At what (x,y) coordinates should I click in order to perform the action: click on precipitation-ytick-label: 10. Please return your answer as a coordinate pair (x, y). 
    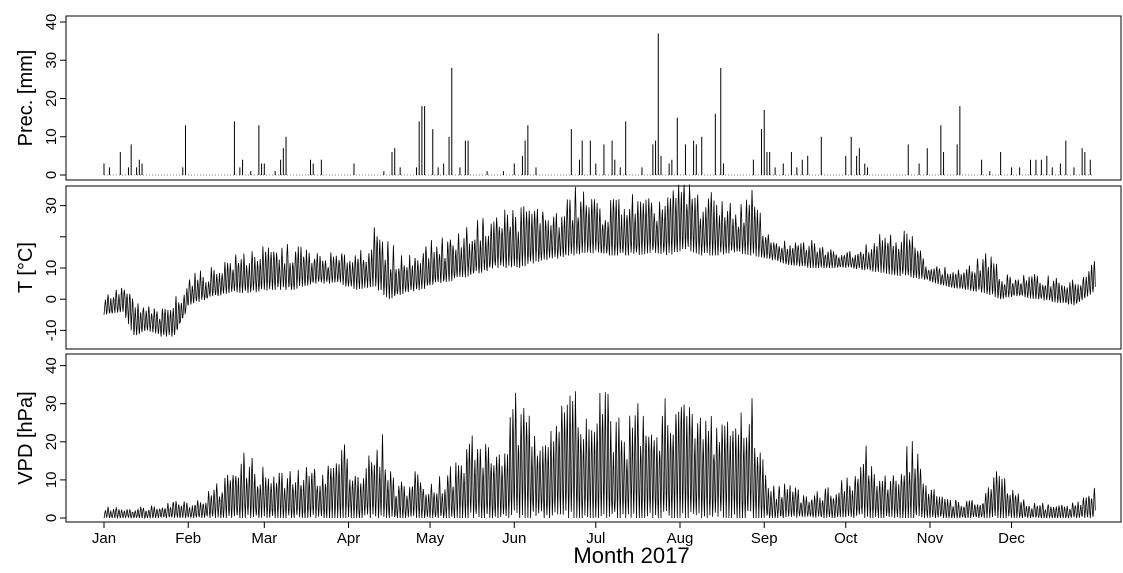
    Looking at the image, I should click on (51, 136).